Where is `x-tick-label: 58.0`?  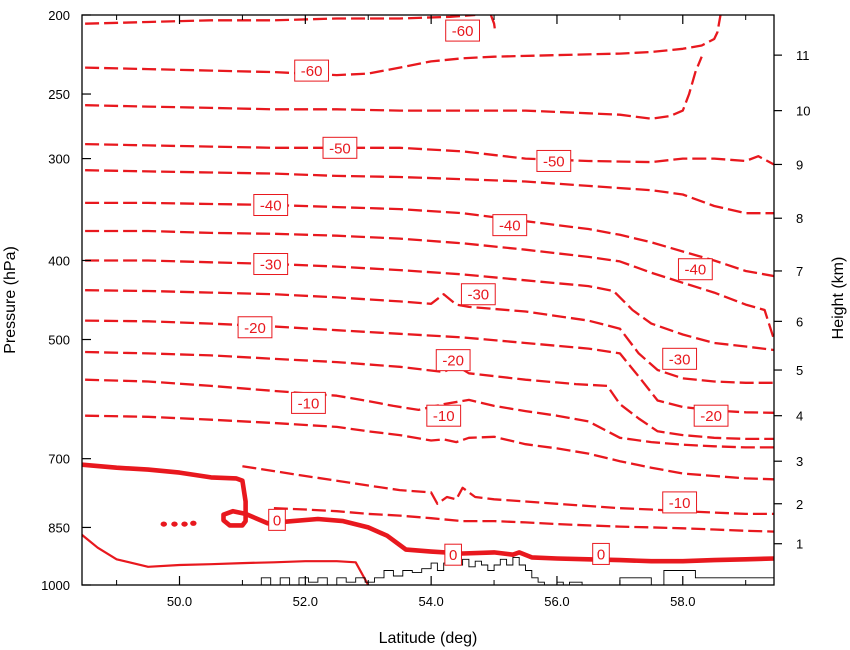
x-tick-label: 58.0 is located at coordinates (682, 601).